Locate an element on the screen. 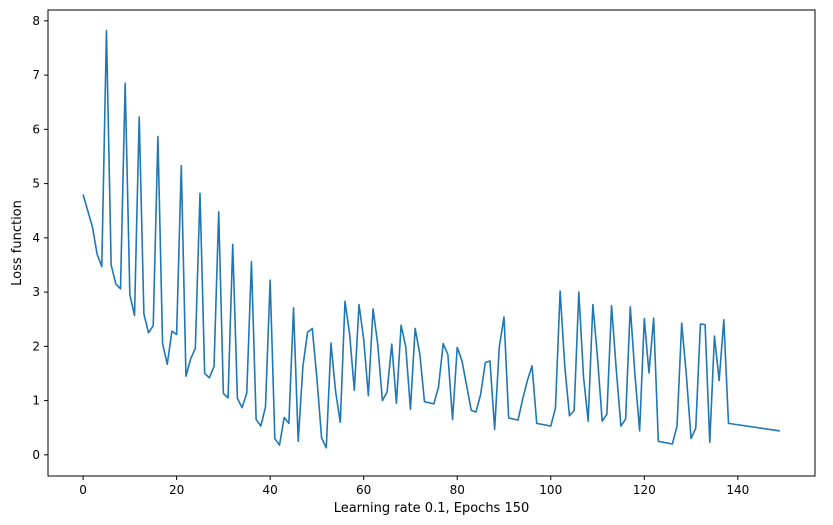 The height and width of the screenshot is (525, 833). y-tick-label: 6 is located at coordinates (36, 129).